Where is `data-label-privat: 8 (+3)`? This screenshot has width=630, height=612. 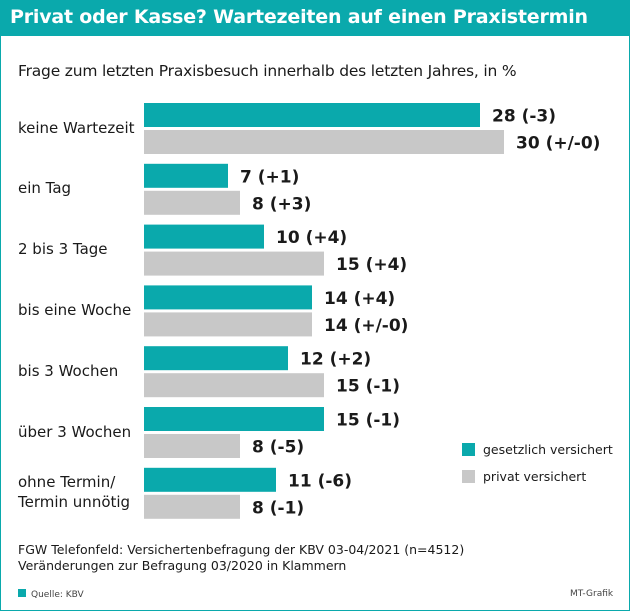
data-label-privat: 8 (+3) is located at coordinates (281, 204).